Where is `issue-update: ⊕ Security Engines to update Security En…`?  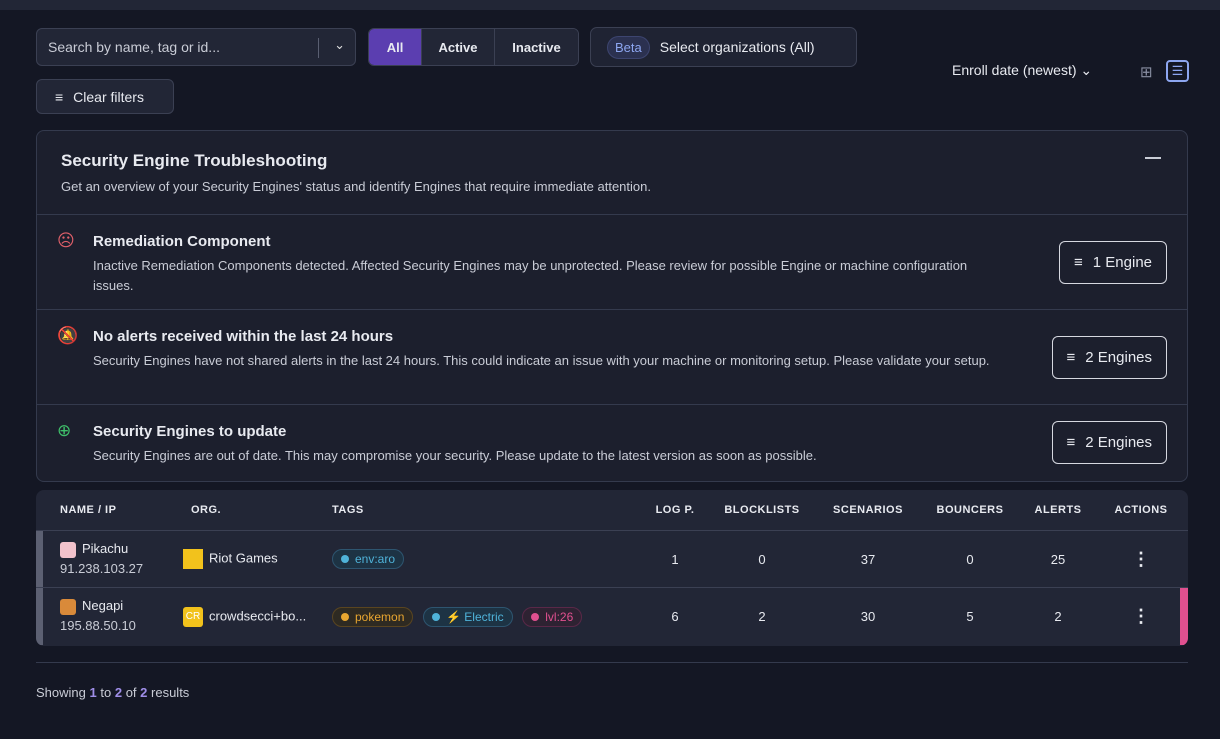 issue-update: ⊕ Security Engines to update Security En… is located at coordinates (612, 443).